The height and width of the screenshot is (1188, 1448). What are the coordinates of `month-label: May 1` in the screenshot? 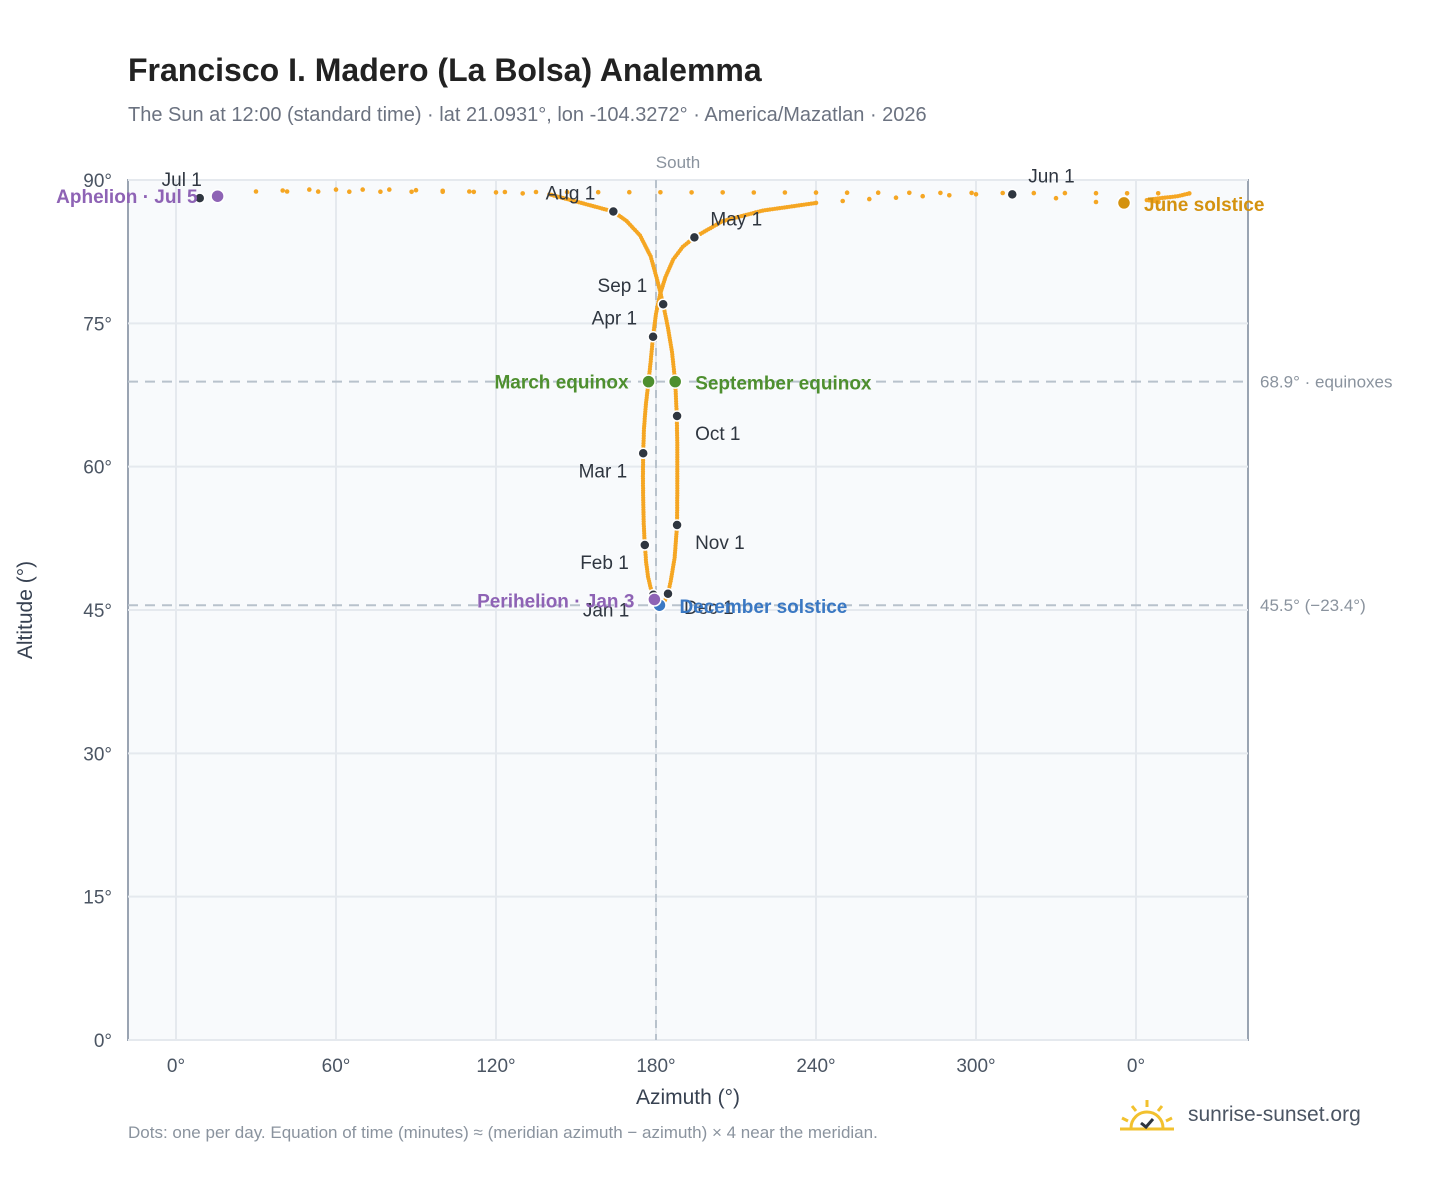 It's located at (736, 219).